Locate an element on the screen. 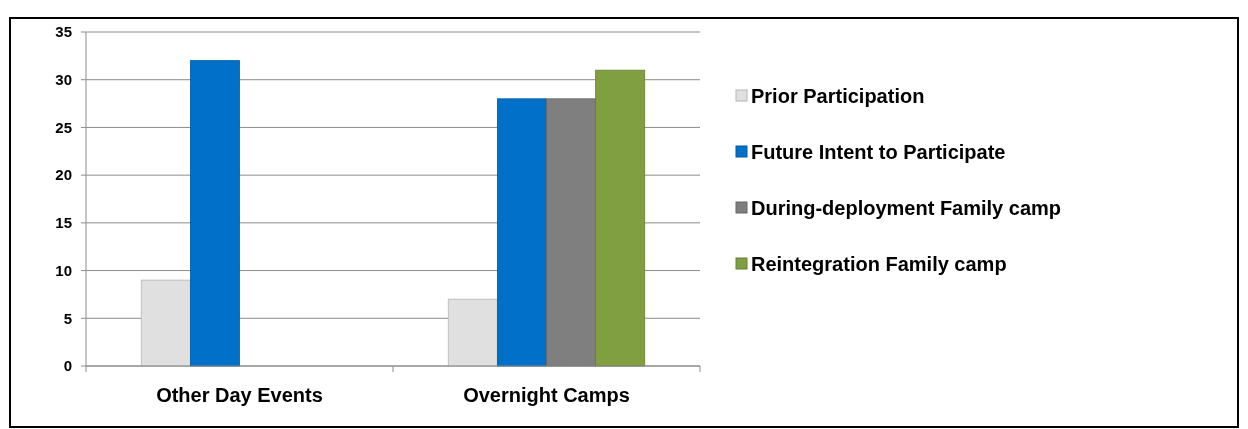 This screenshot has height=429, width=1248. y-tick-label: 5 is located at coordinates (67, 318).